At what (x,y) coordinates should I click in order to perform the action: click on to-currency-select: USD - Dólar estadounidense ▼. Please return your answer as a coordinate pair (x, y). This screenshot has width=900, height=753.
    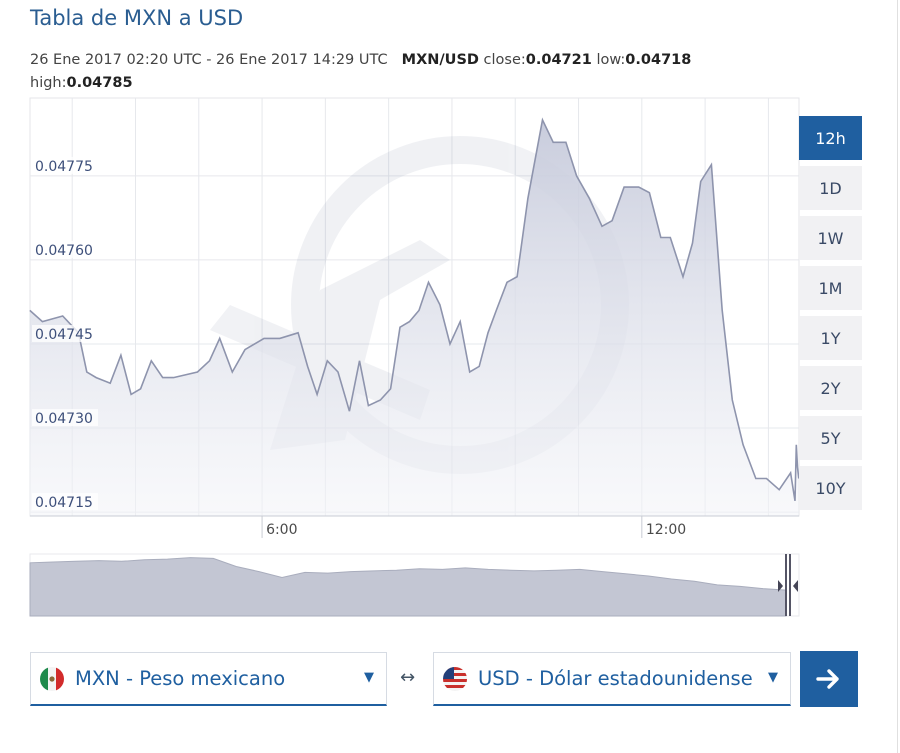
    Looking at the image, I should click on (612, 679).